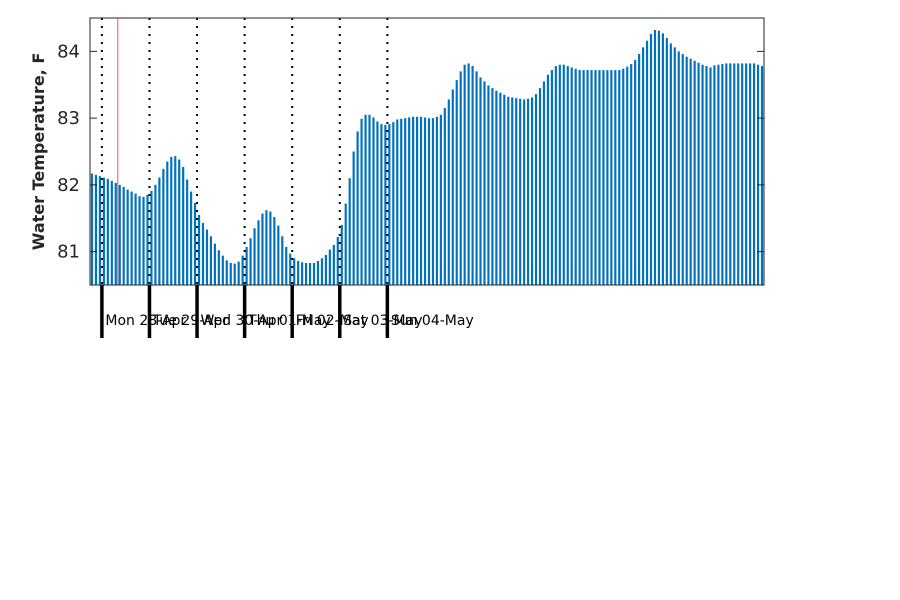 Image resolution: width=900 pixels, height=600 pixels. What do you see at coordinates (242, 321) in the screenshot?
I see `day-label: Wed 30-Apr` at bounding box center [242, 321].